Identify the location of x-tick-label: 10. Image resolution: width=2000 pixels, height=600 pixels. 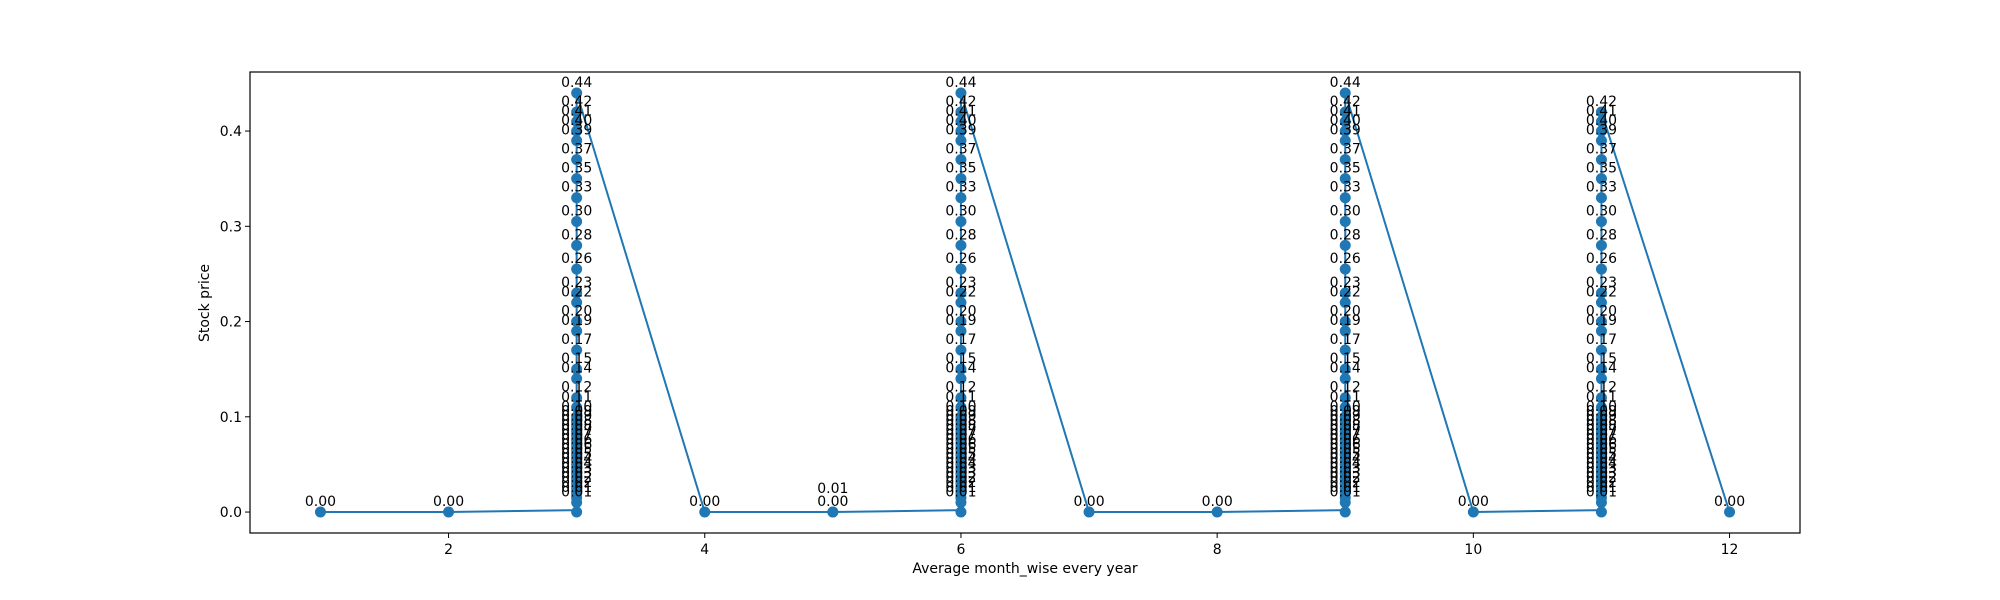
(1473, 550).